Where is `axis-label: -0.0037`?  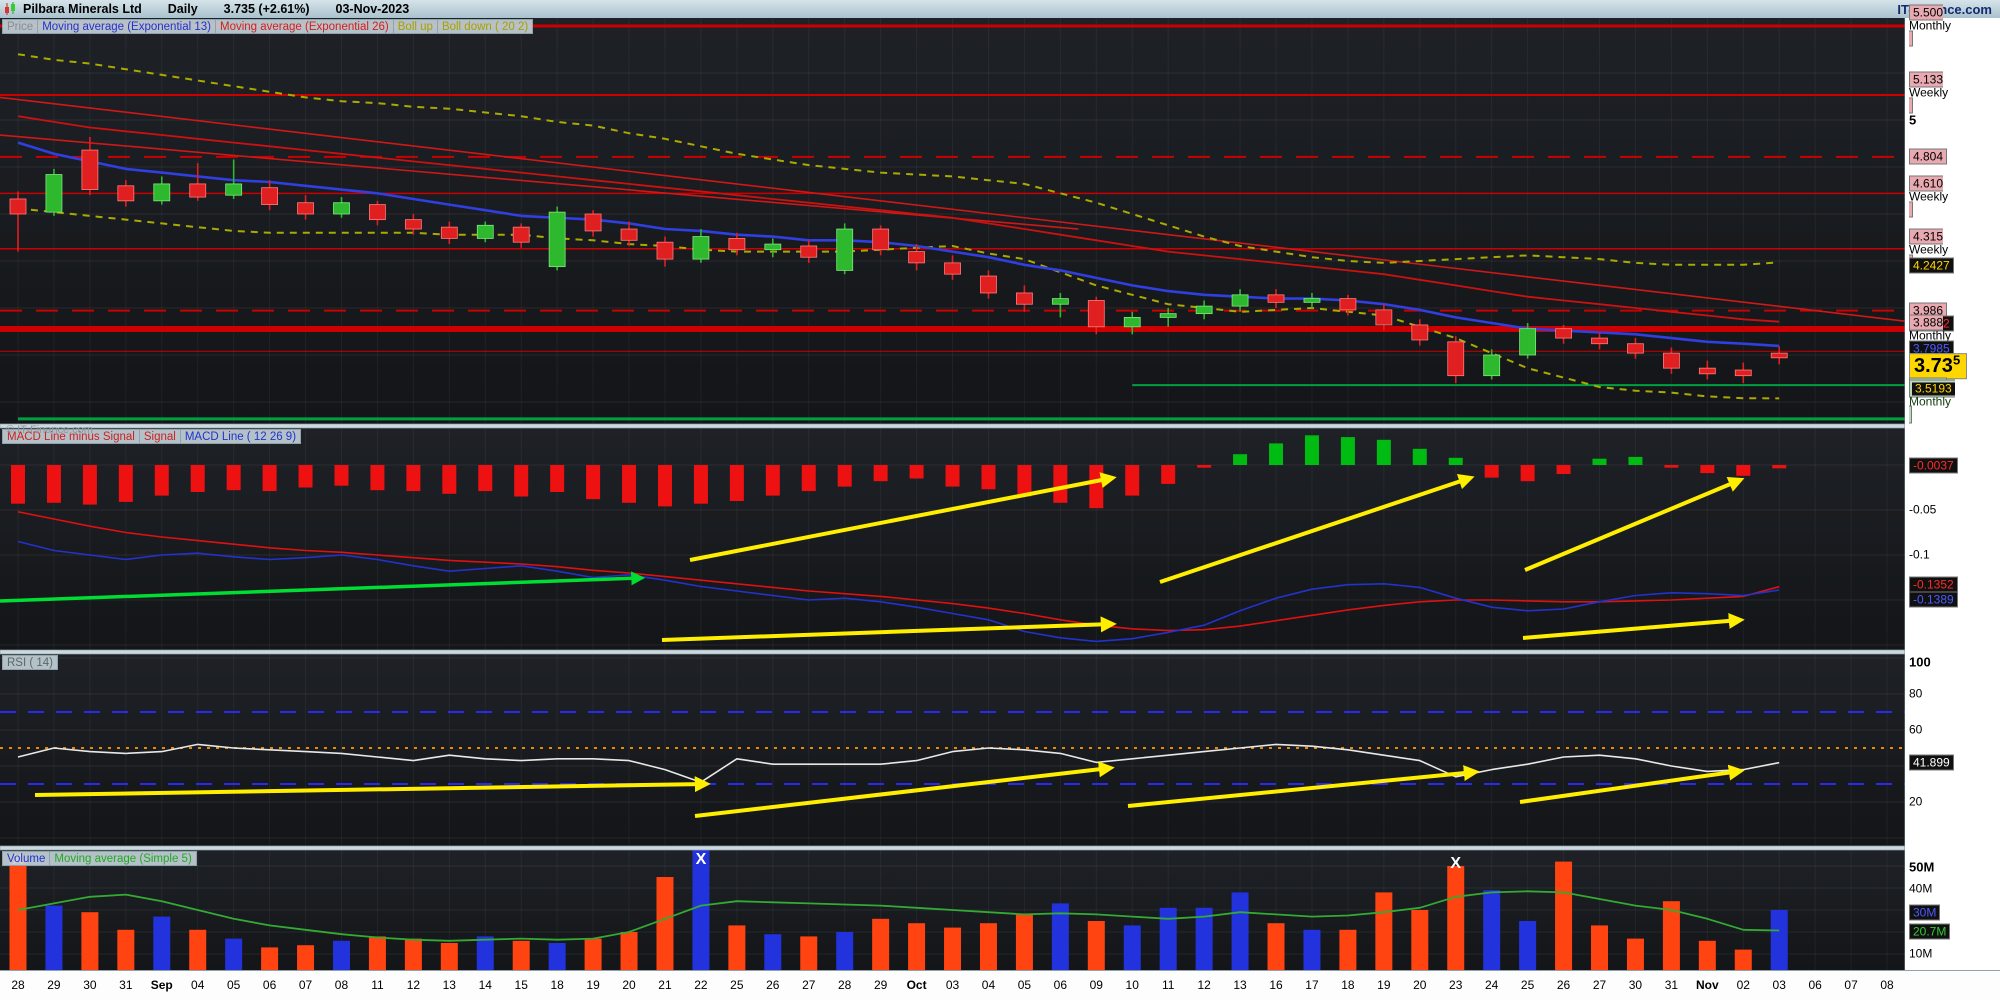 axis-label: -0.0037 is located at coordinates (1933, 465).